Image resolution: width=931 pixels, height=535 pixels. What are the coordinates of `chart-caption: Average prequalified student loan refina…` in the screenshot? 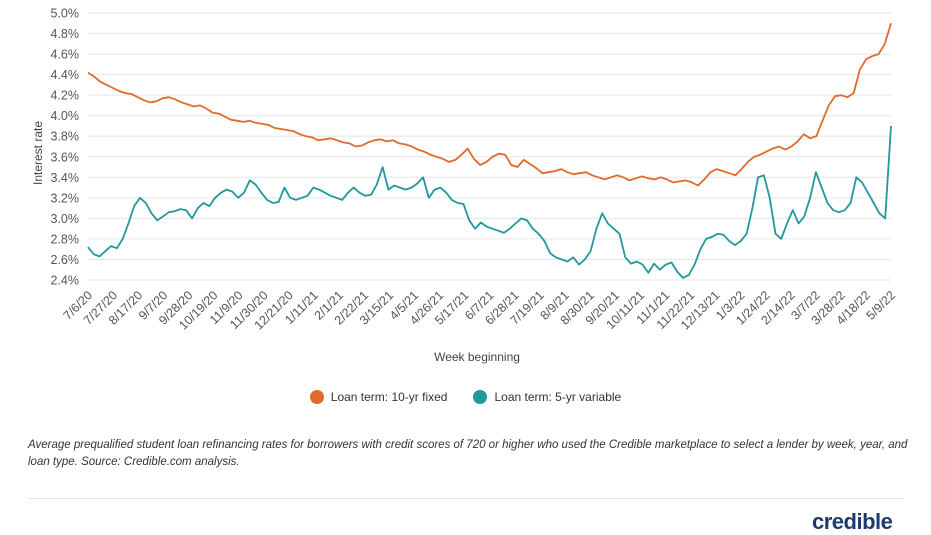 It's located at (468, 453).